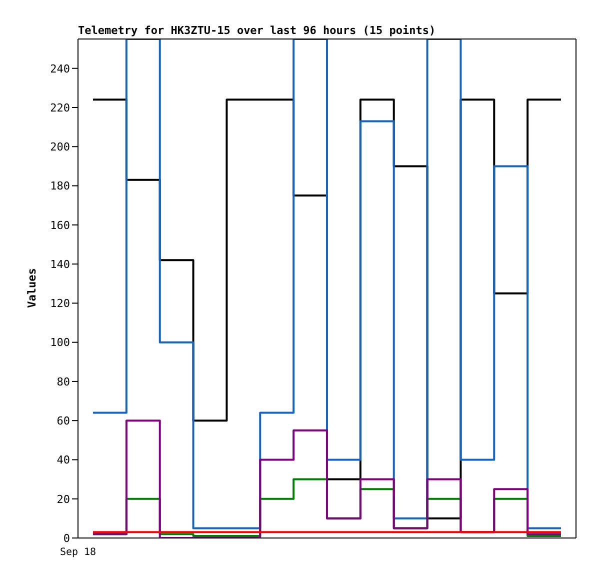 Image resolution: width=597 pixels, height=579 pixels. I want to click on y-tick-label: 80, so click(63, 381).